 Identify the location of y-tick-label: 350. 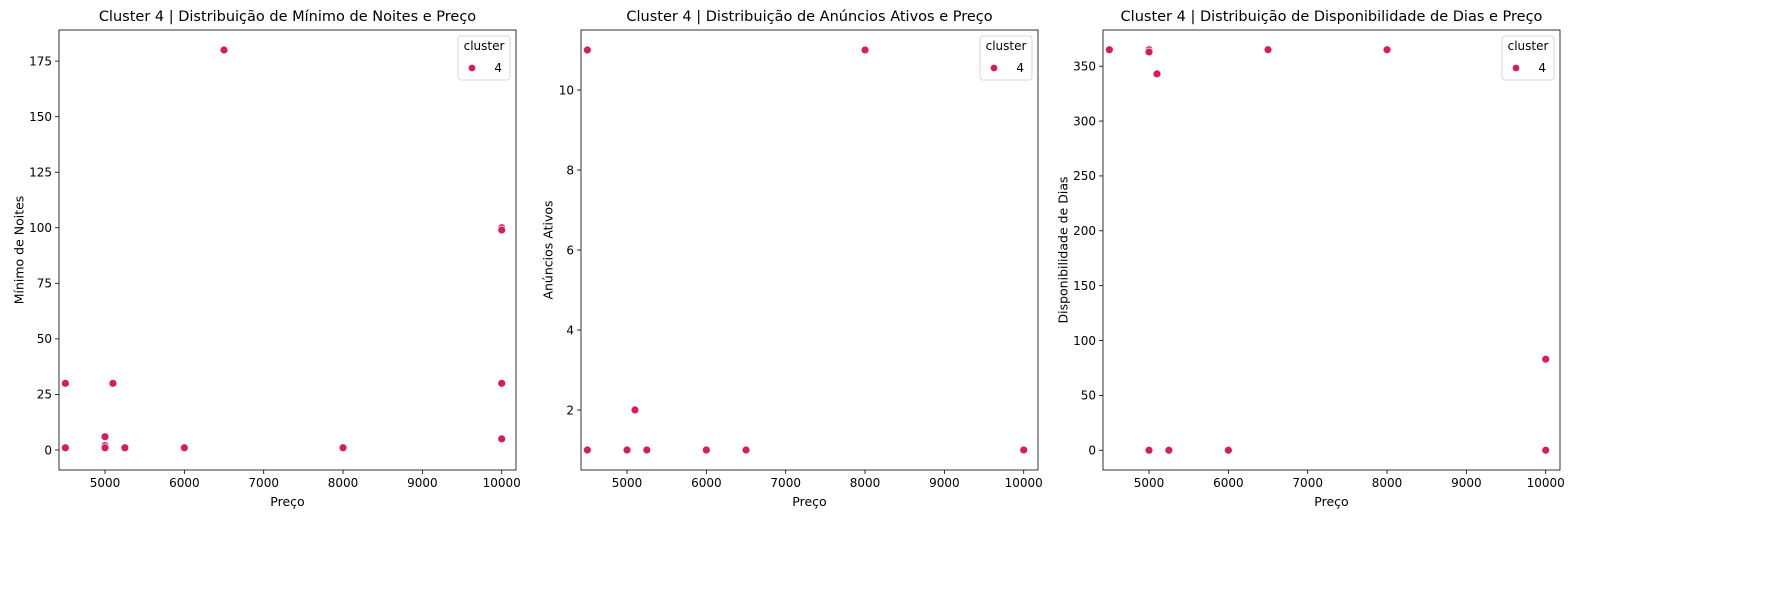
(1084, 67).